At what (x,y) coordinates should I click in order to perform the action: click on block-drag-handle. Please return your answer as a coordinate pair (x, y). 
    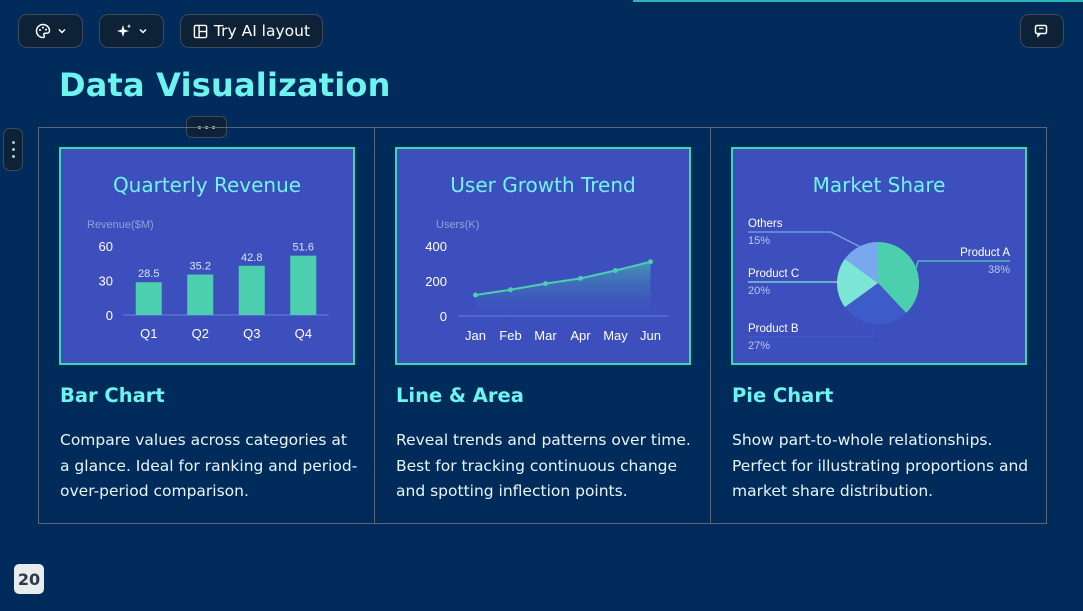
    Looking at the image, I should click on (13, 149).